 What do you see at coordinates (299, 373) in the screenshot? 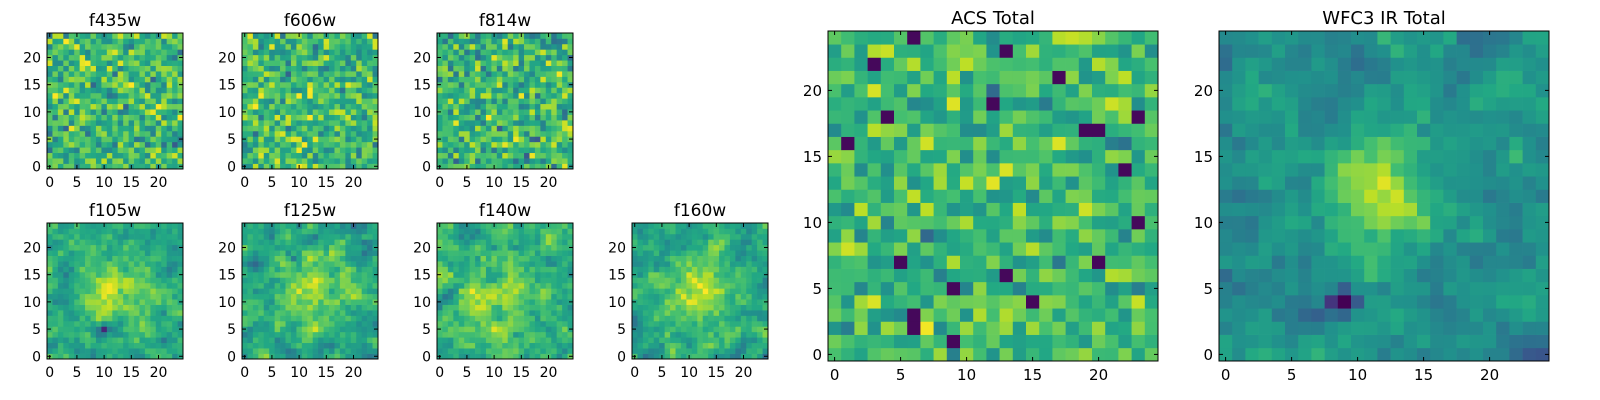
I see `x-tick-label: 10` at bounding box center [299, 373].